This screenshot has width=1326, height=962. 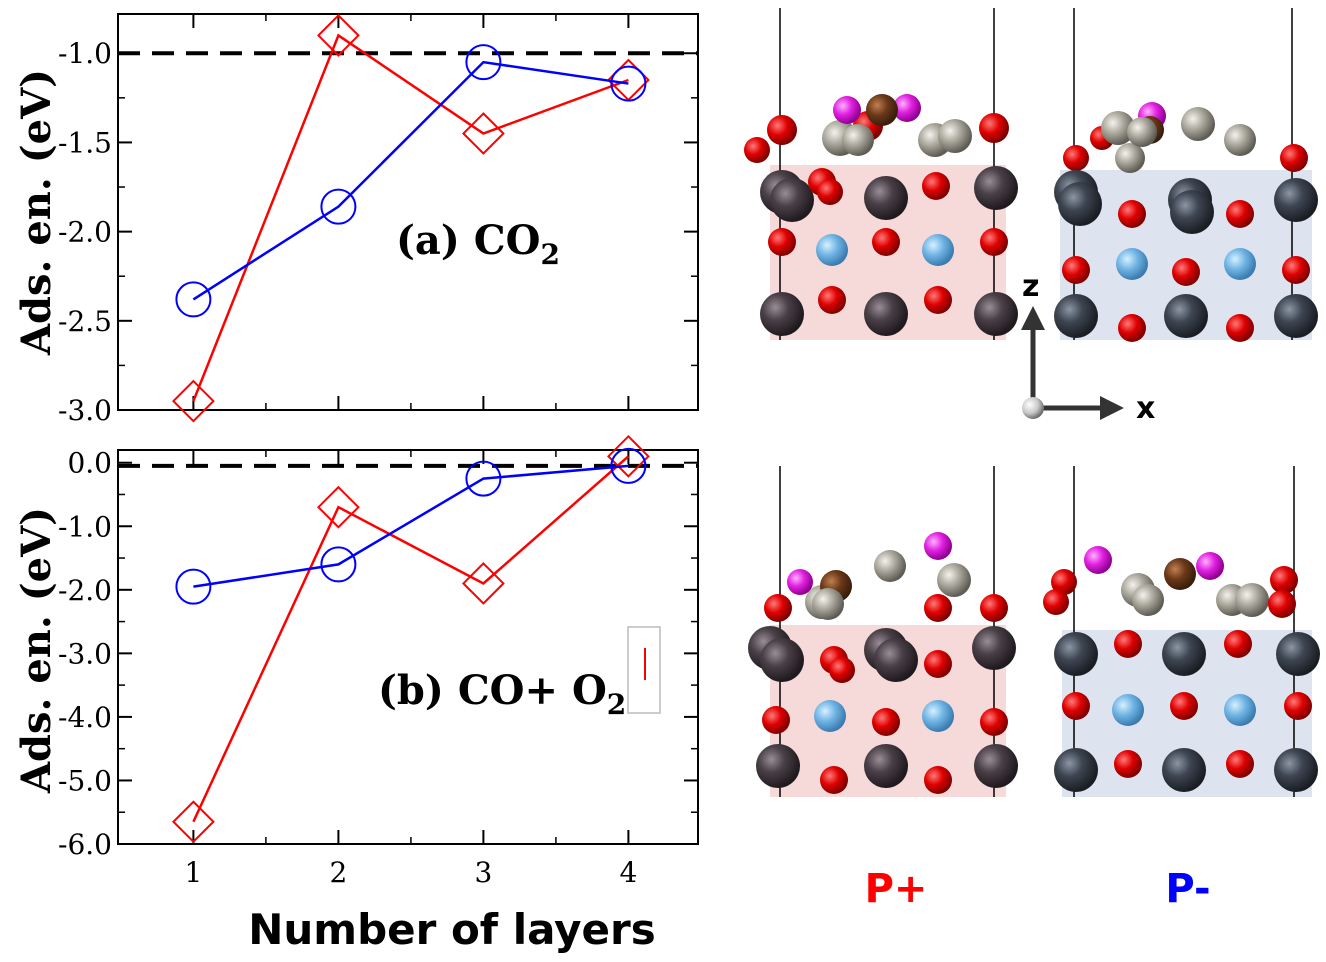 What do you see at coordinates (89, 463) in the screenshot?
I see `y-tick-label: 0.0` at bounding box center [89, 463].